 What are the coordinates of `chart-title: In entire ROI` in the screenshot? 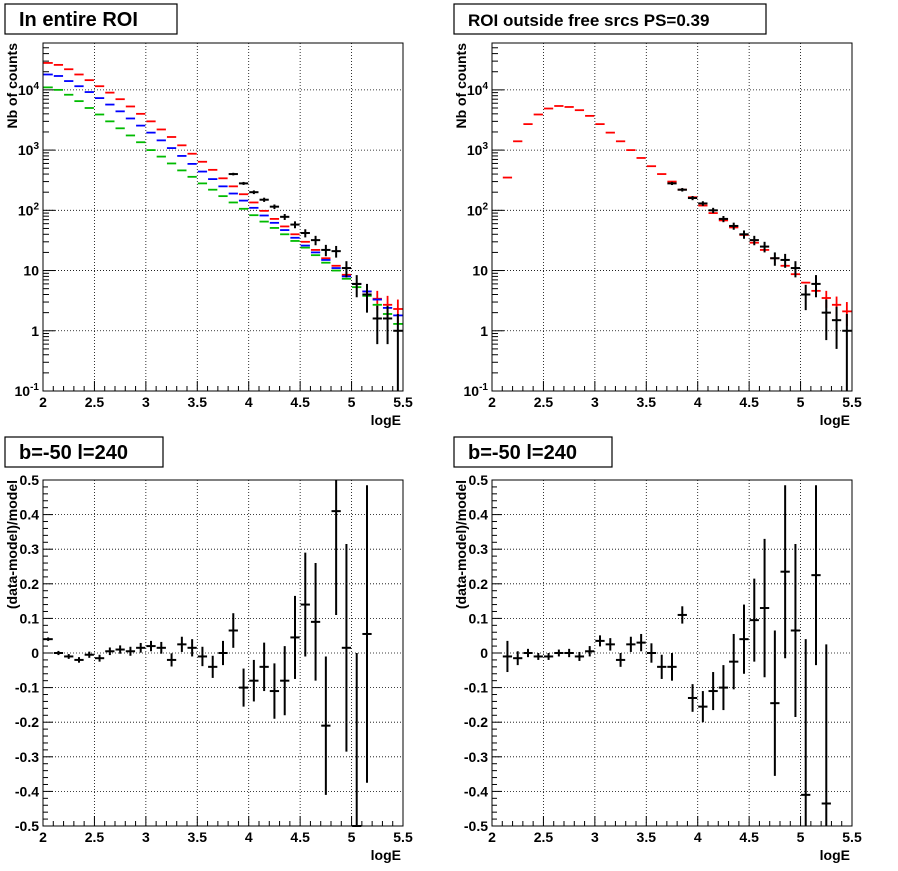 It's located at (78, 20).